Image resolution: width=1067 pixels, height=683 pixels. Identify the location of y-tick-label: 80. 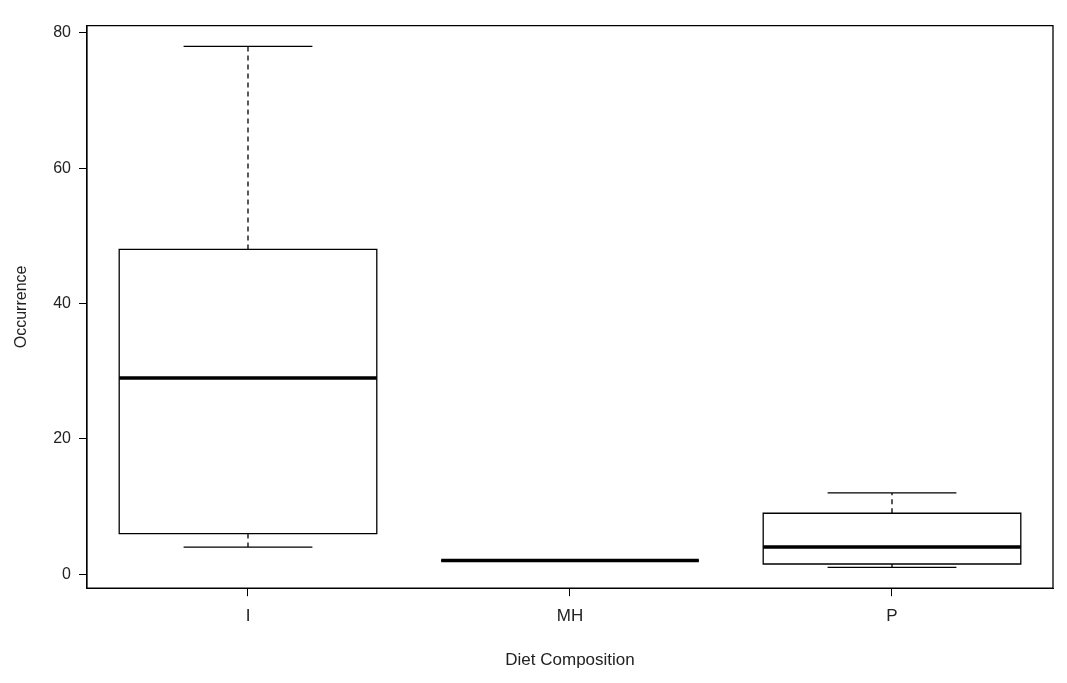
(62, 32).